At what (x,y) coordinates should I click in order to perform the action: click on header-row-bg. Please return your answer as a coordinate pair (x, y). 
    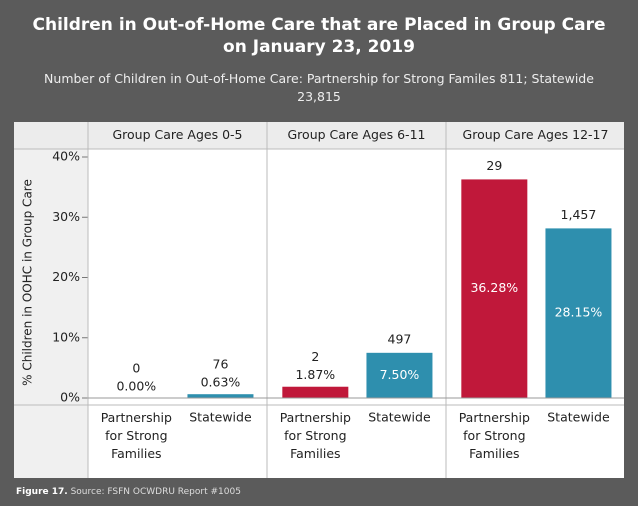
    Looking at the image, I should click on (319, 135).